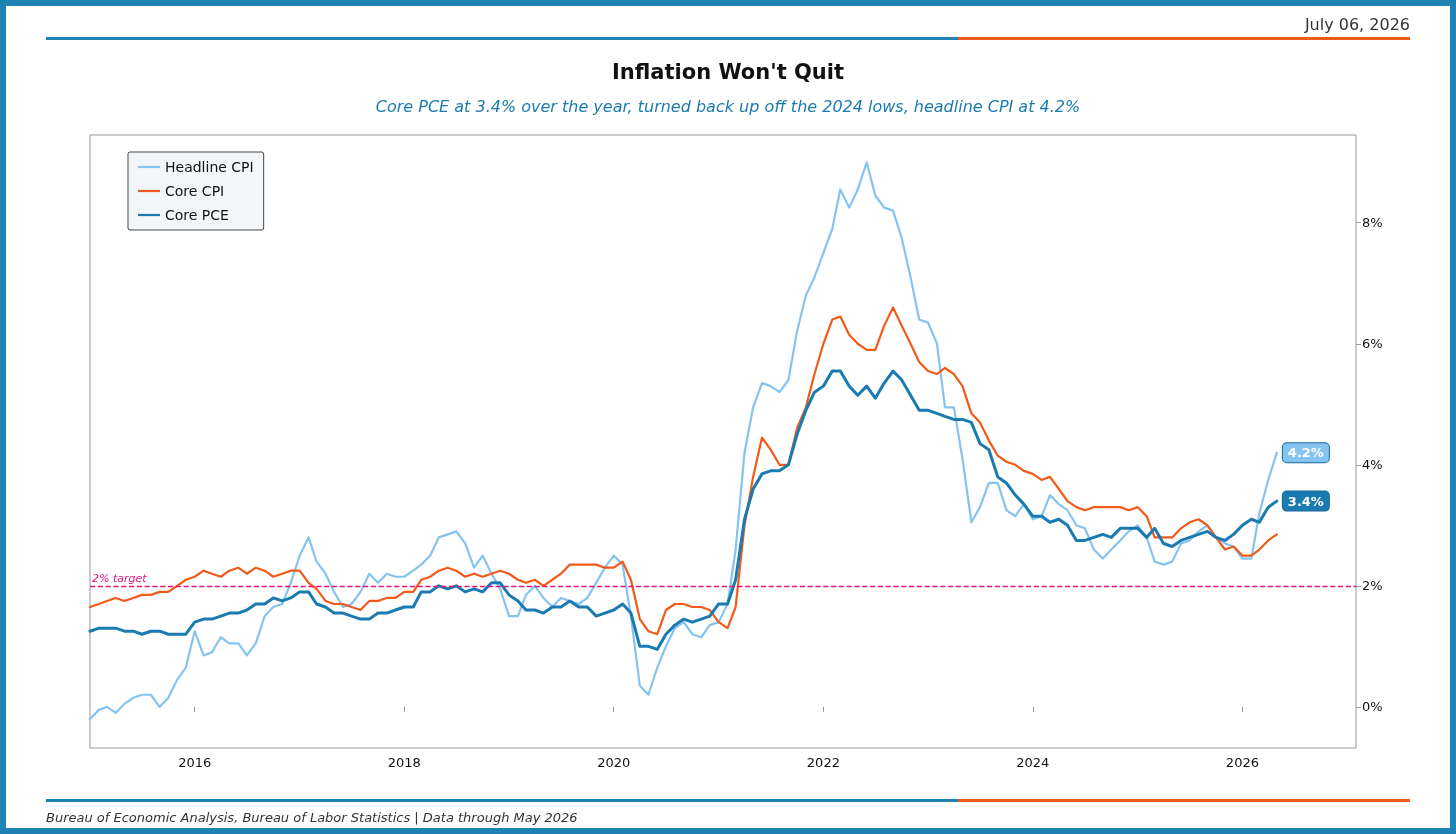 This screenshot has width=1456, height=834. What do you see at coordinates (195, 191) in the screenshot?
I see `legend-label: Core CPI` at bounding box center [195, 191].